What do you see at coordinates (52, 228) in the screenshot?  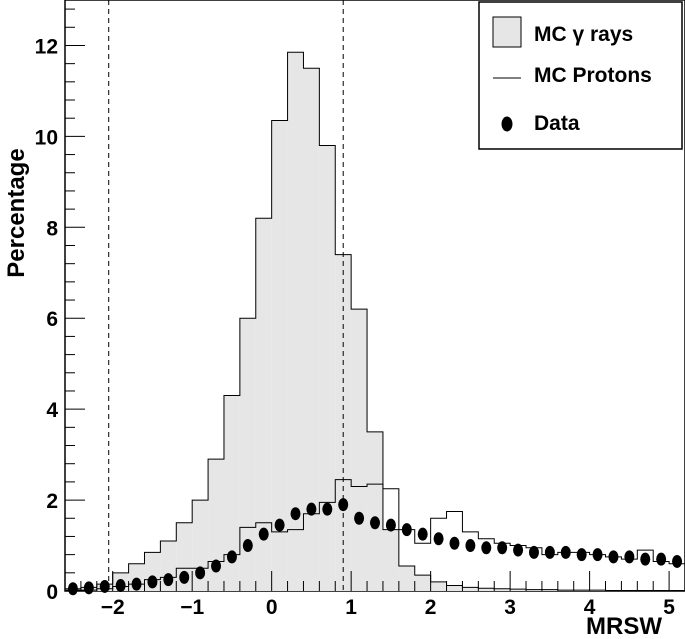 I see `y-tick-label: 8` at bounding box center [52, 228].